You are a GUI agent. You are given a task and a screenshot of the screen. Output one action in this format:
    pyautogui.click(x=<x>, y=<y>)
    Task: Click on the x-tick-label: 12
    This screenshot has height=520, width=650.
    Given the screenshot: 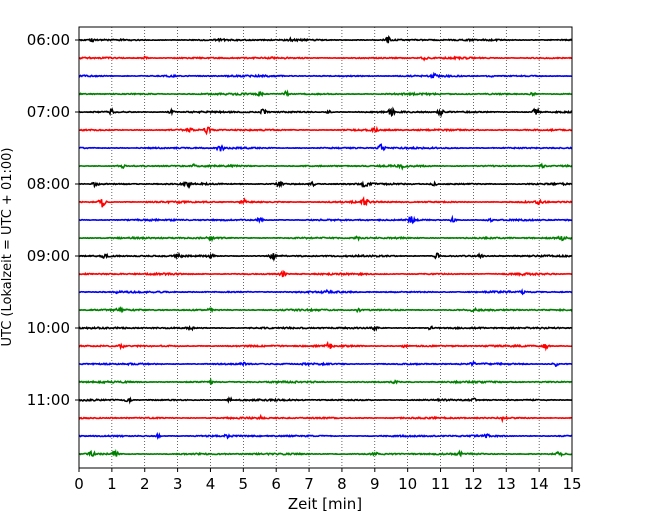 What is the action you would take?
    pyautogui.click(x=473, y=484)
    